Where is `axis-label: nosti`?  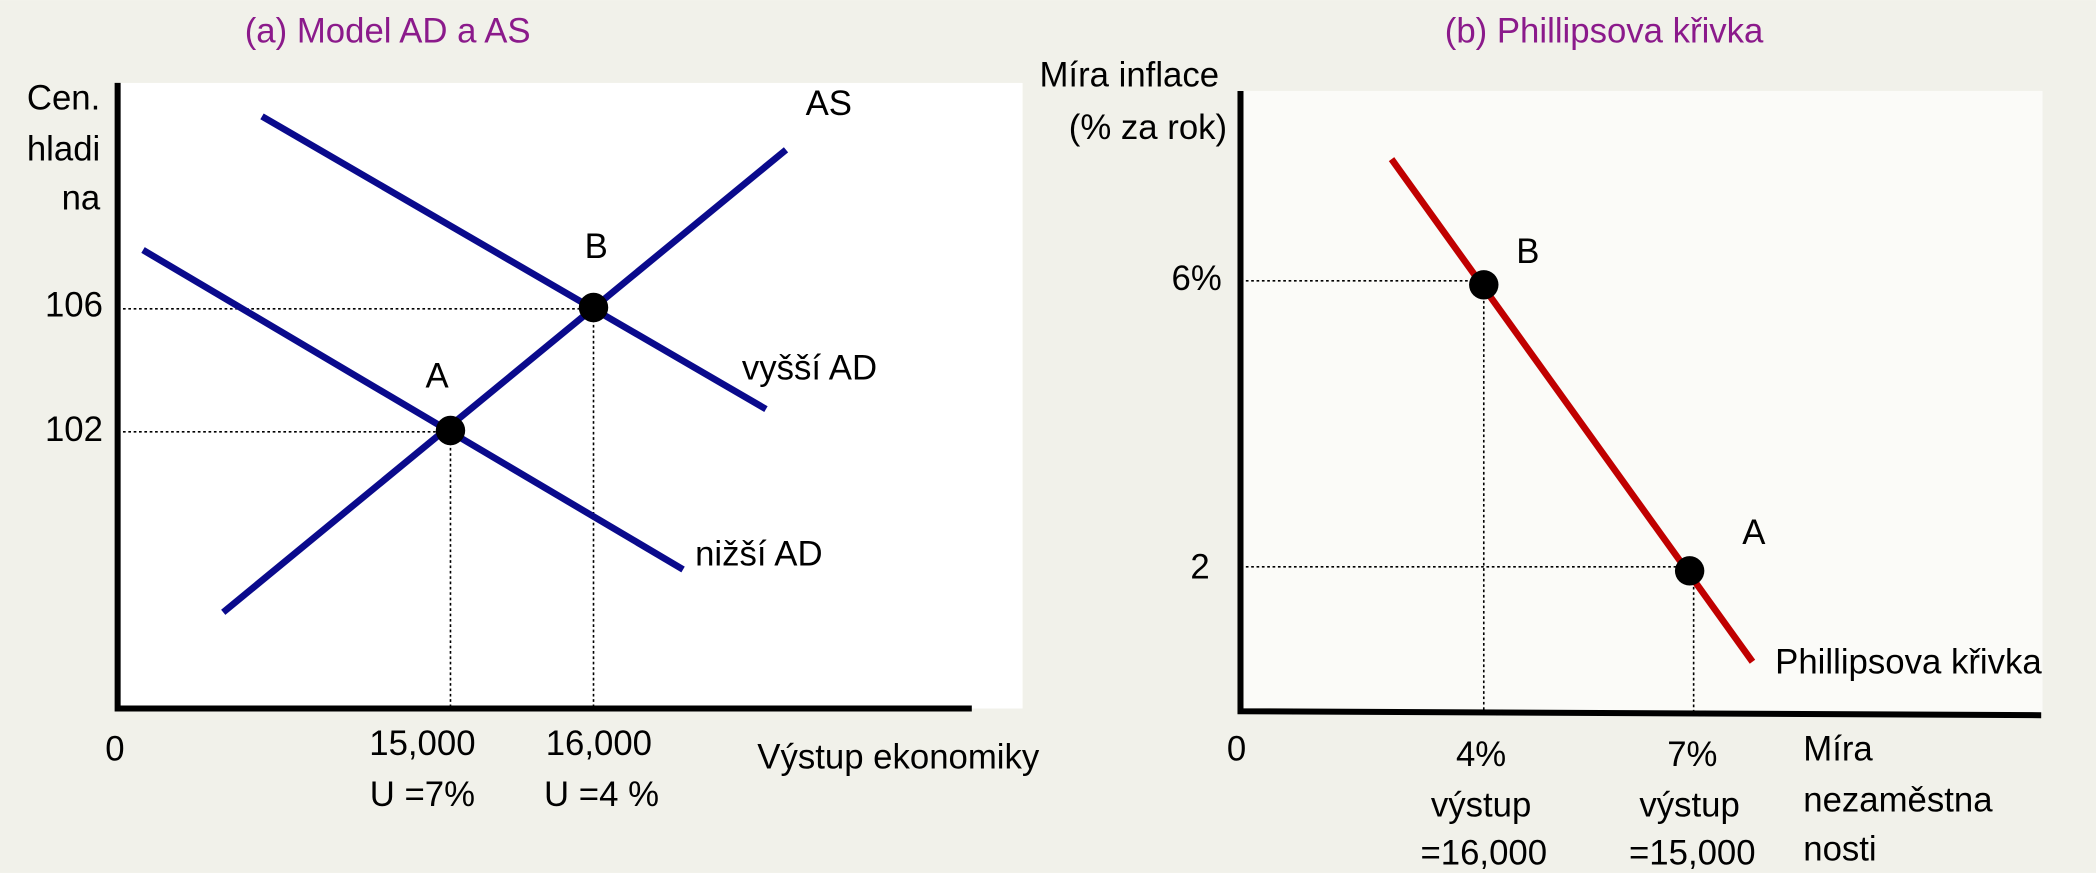 axis-label: nosti is located at coordinates (1839, 850).